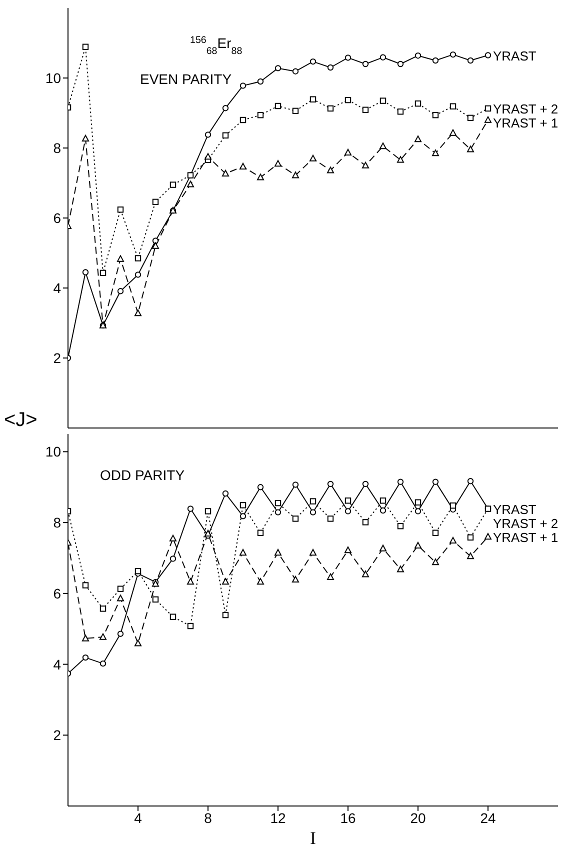  I want to click on x-tick-label: 12, so click(278, 818).